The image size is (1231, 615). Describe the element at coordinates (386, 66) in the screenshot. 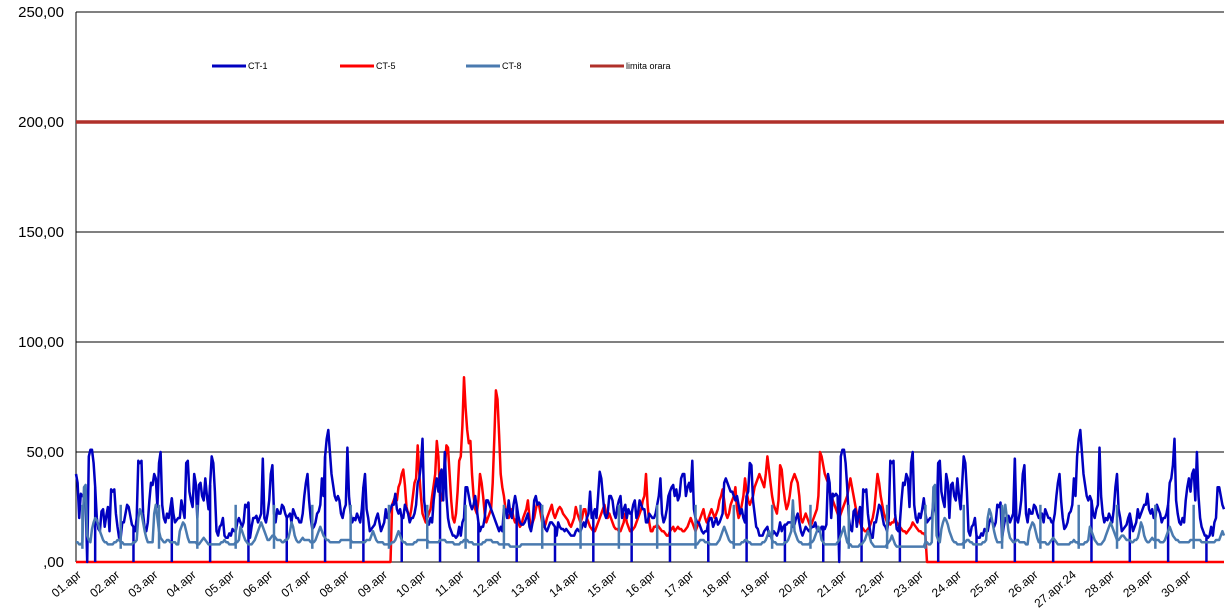

I see `legend-label: CT-5` at that location.